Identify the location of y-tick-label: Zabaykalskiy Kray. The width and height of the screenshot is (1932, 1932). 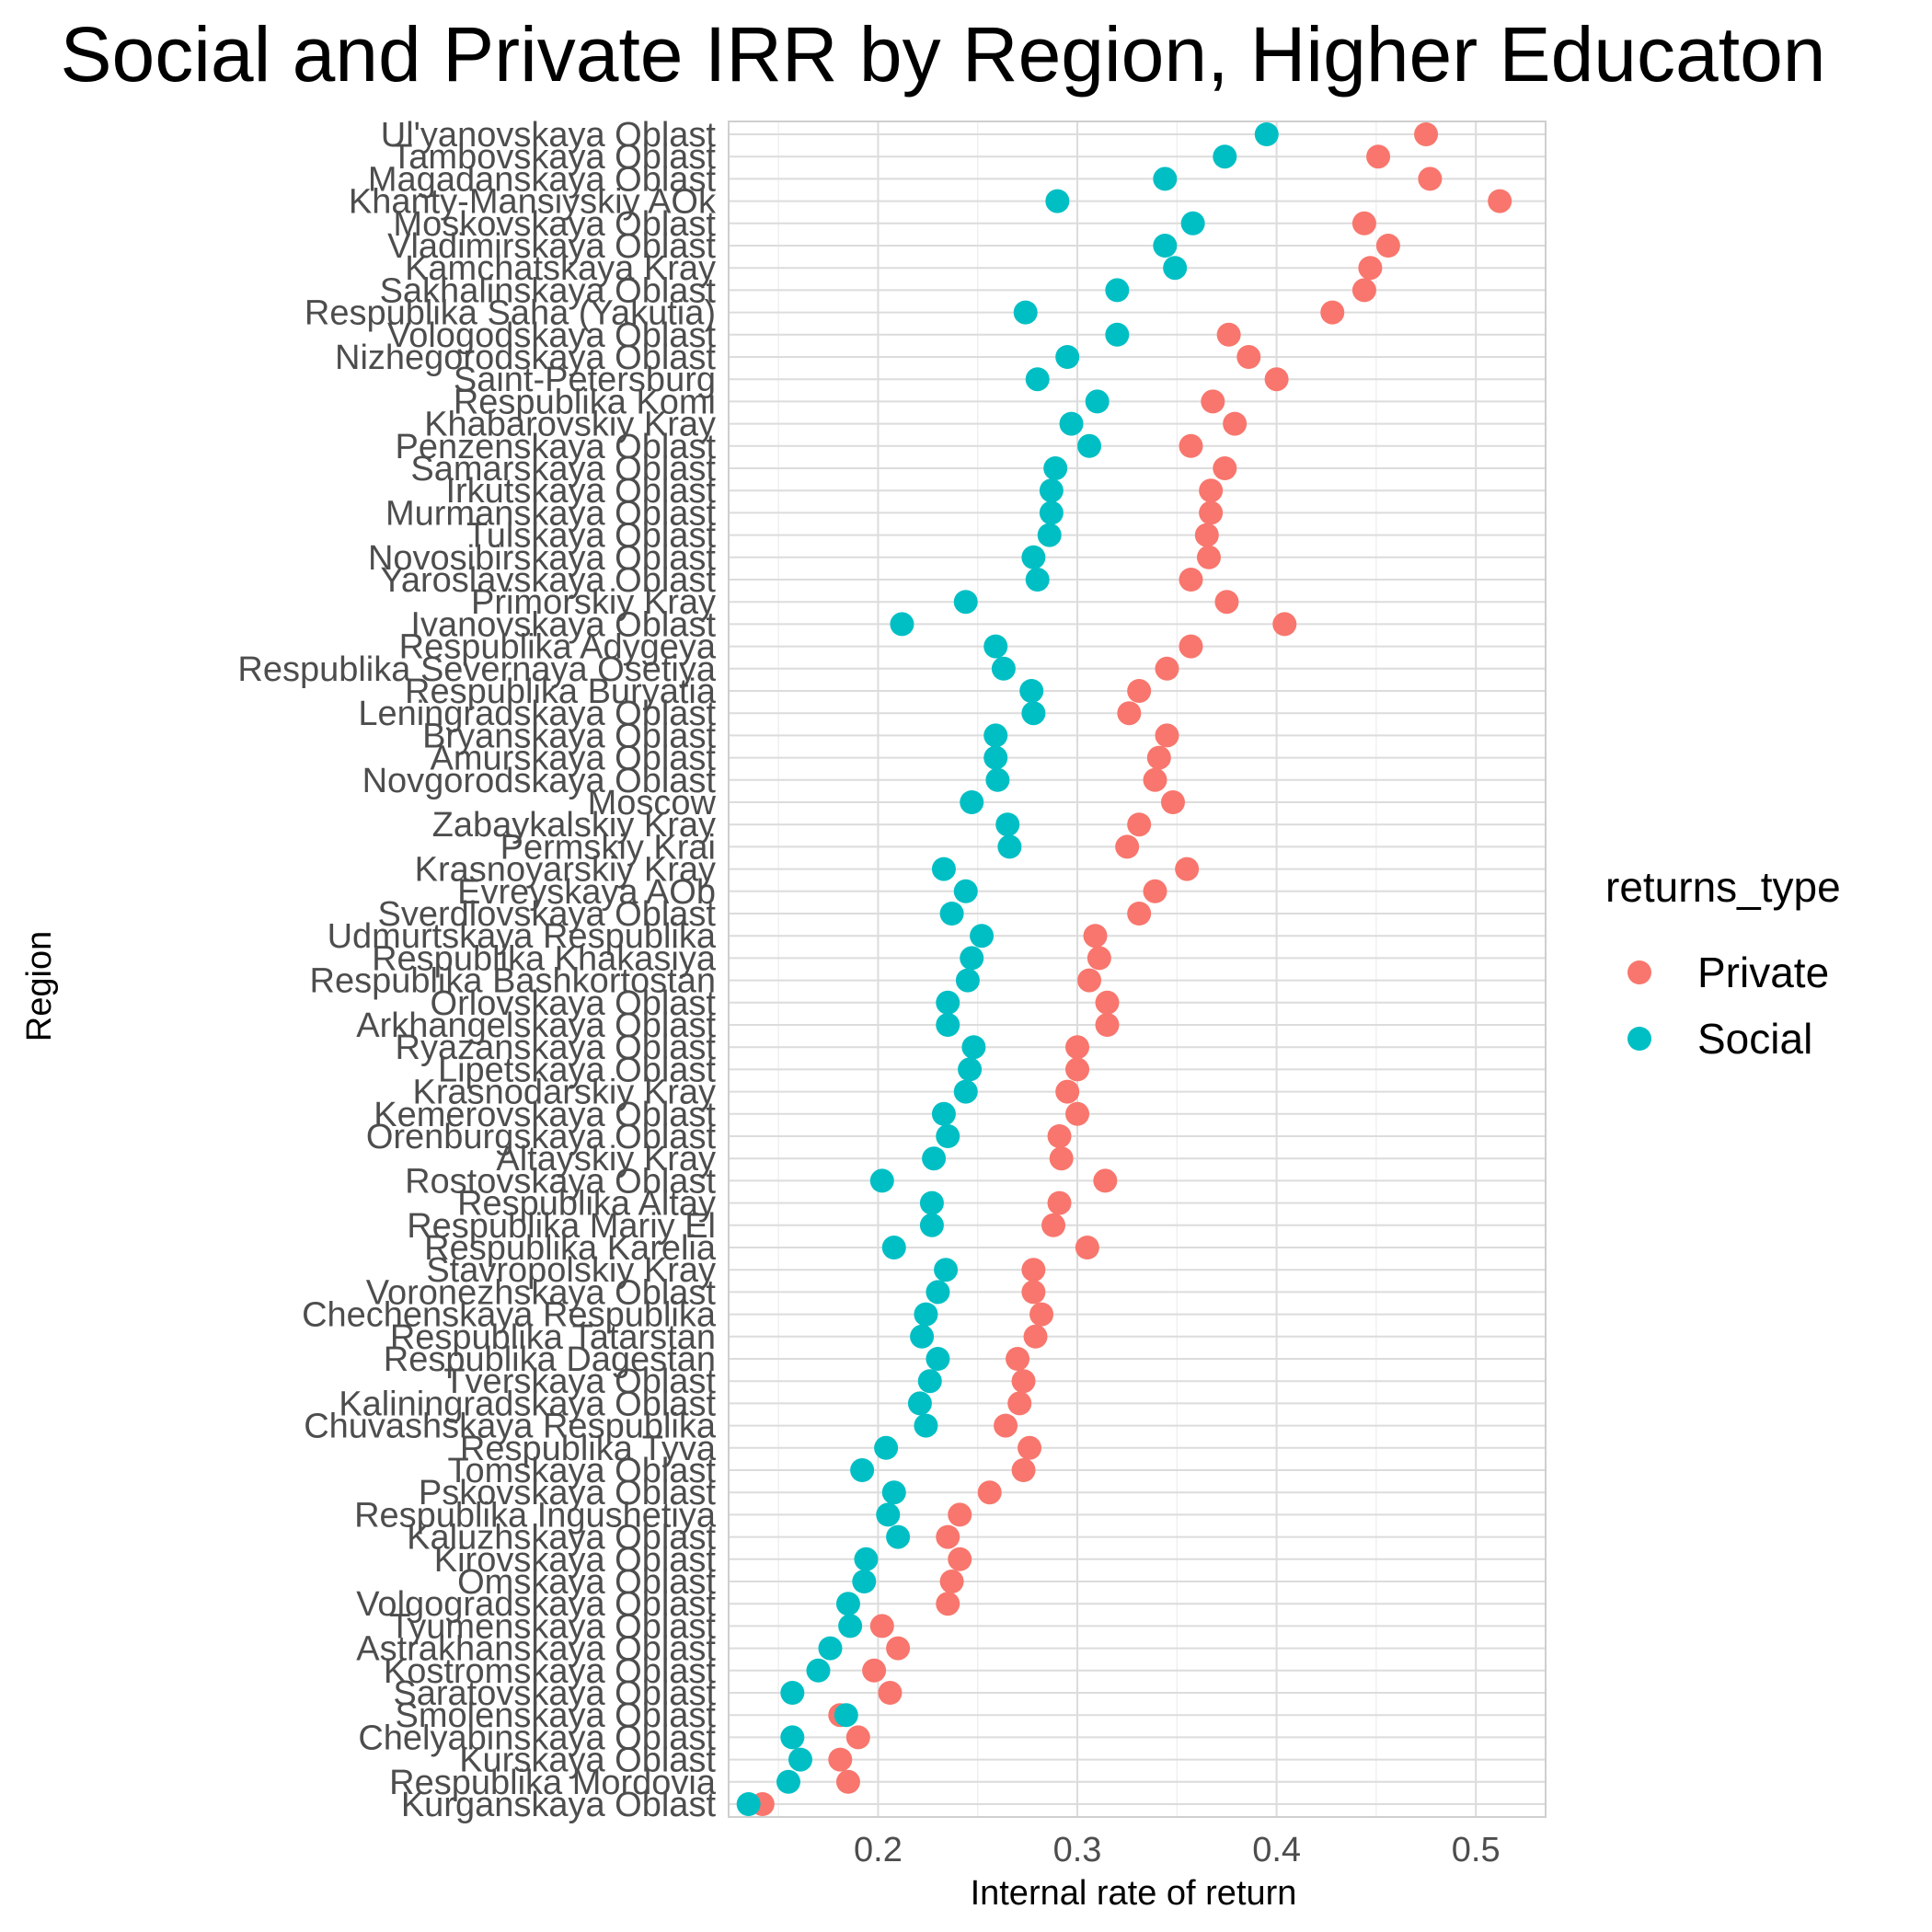
(574, 825).